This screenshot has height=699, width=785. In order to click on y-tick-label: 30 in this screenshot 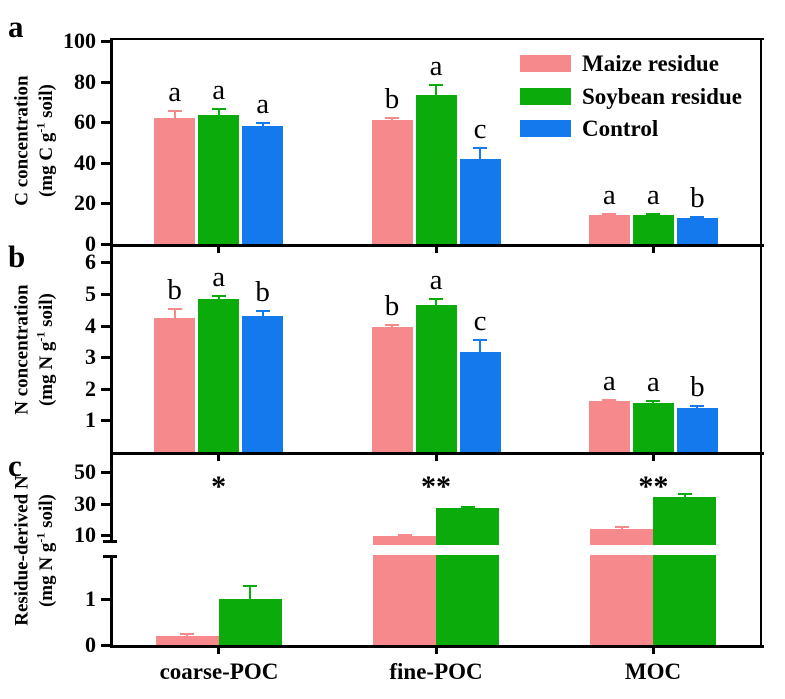, I will do `click(85, 503)`.